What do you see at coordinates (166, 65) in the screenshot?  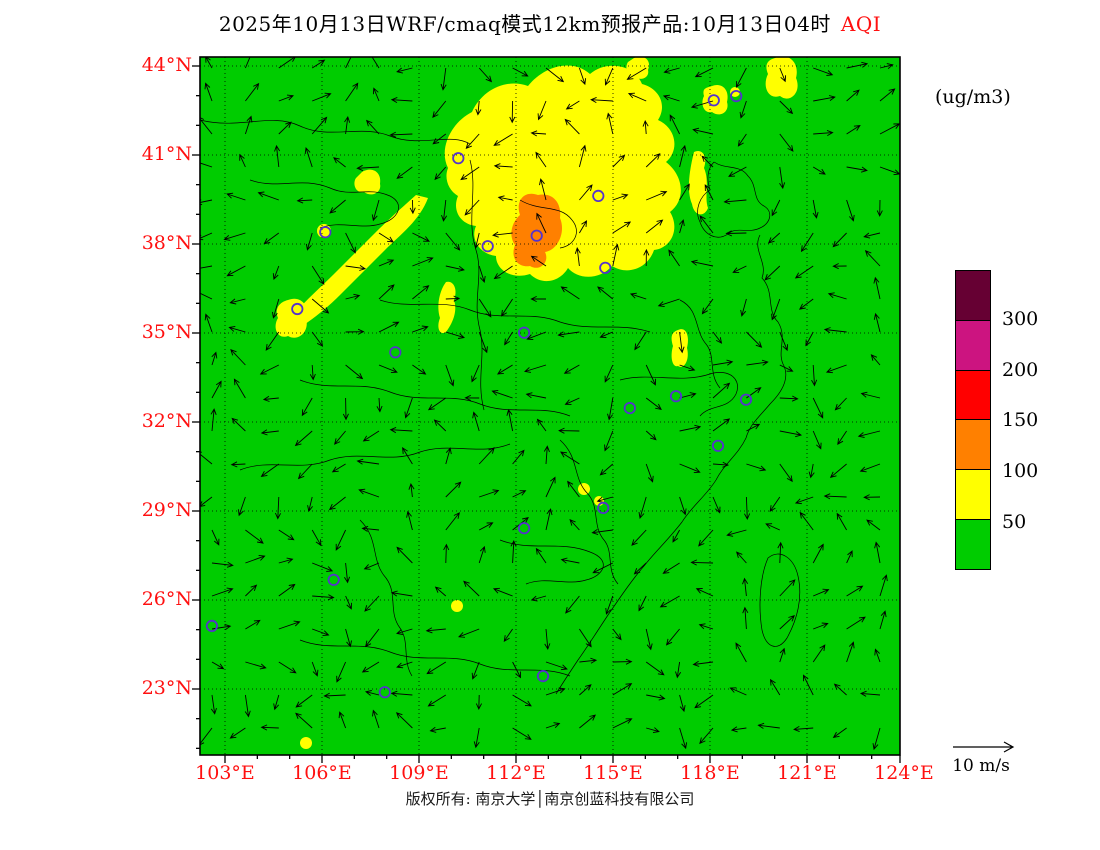 I see `lat-label: 44°N` at bounding box center [166, 65].